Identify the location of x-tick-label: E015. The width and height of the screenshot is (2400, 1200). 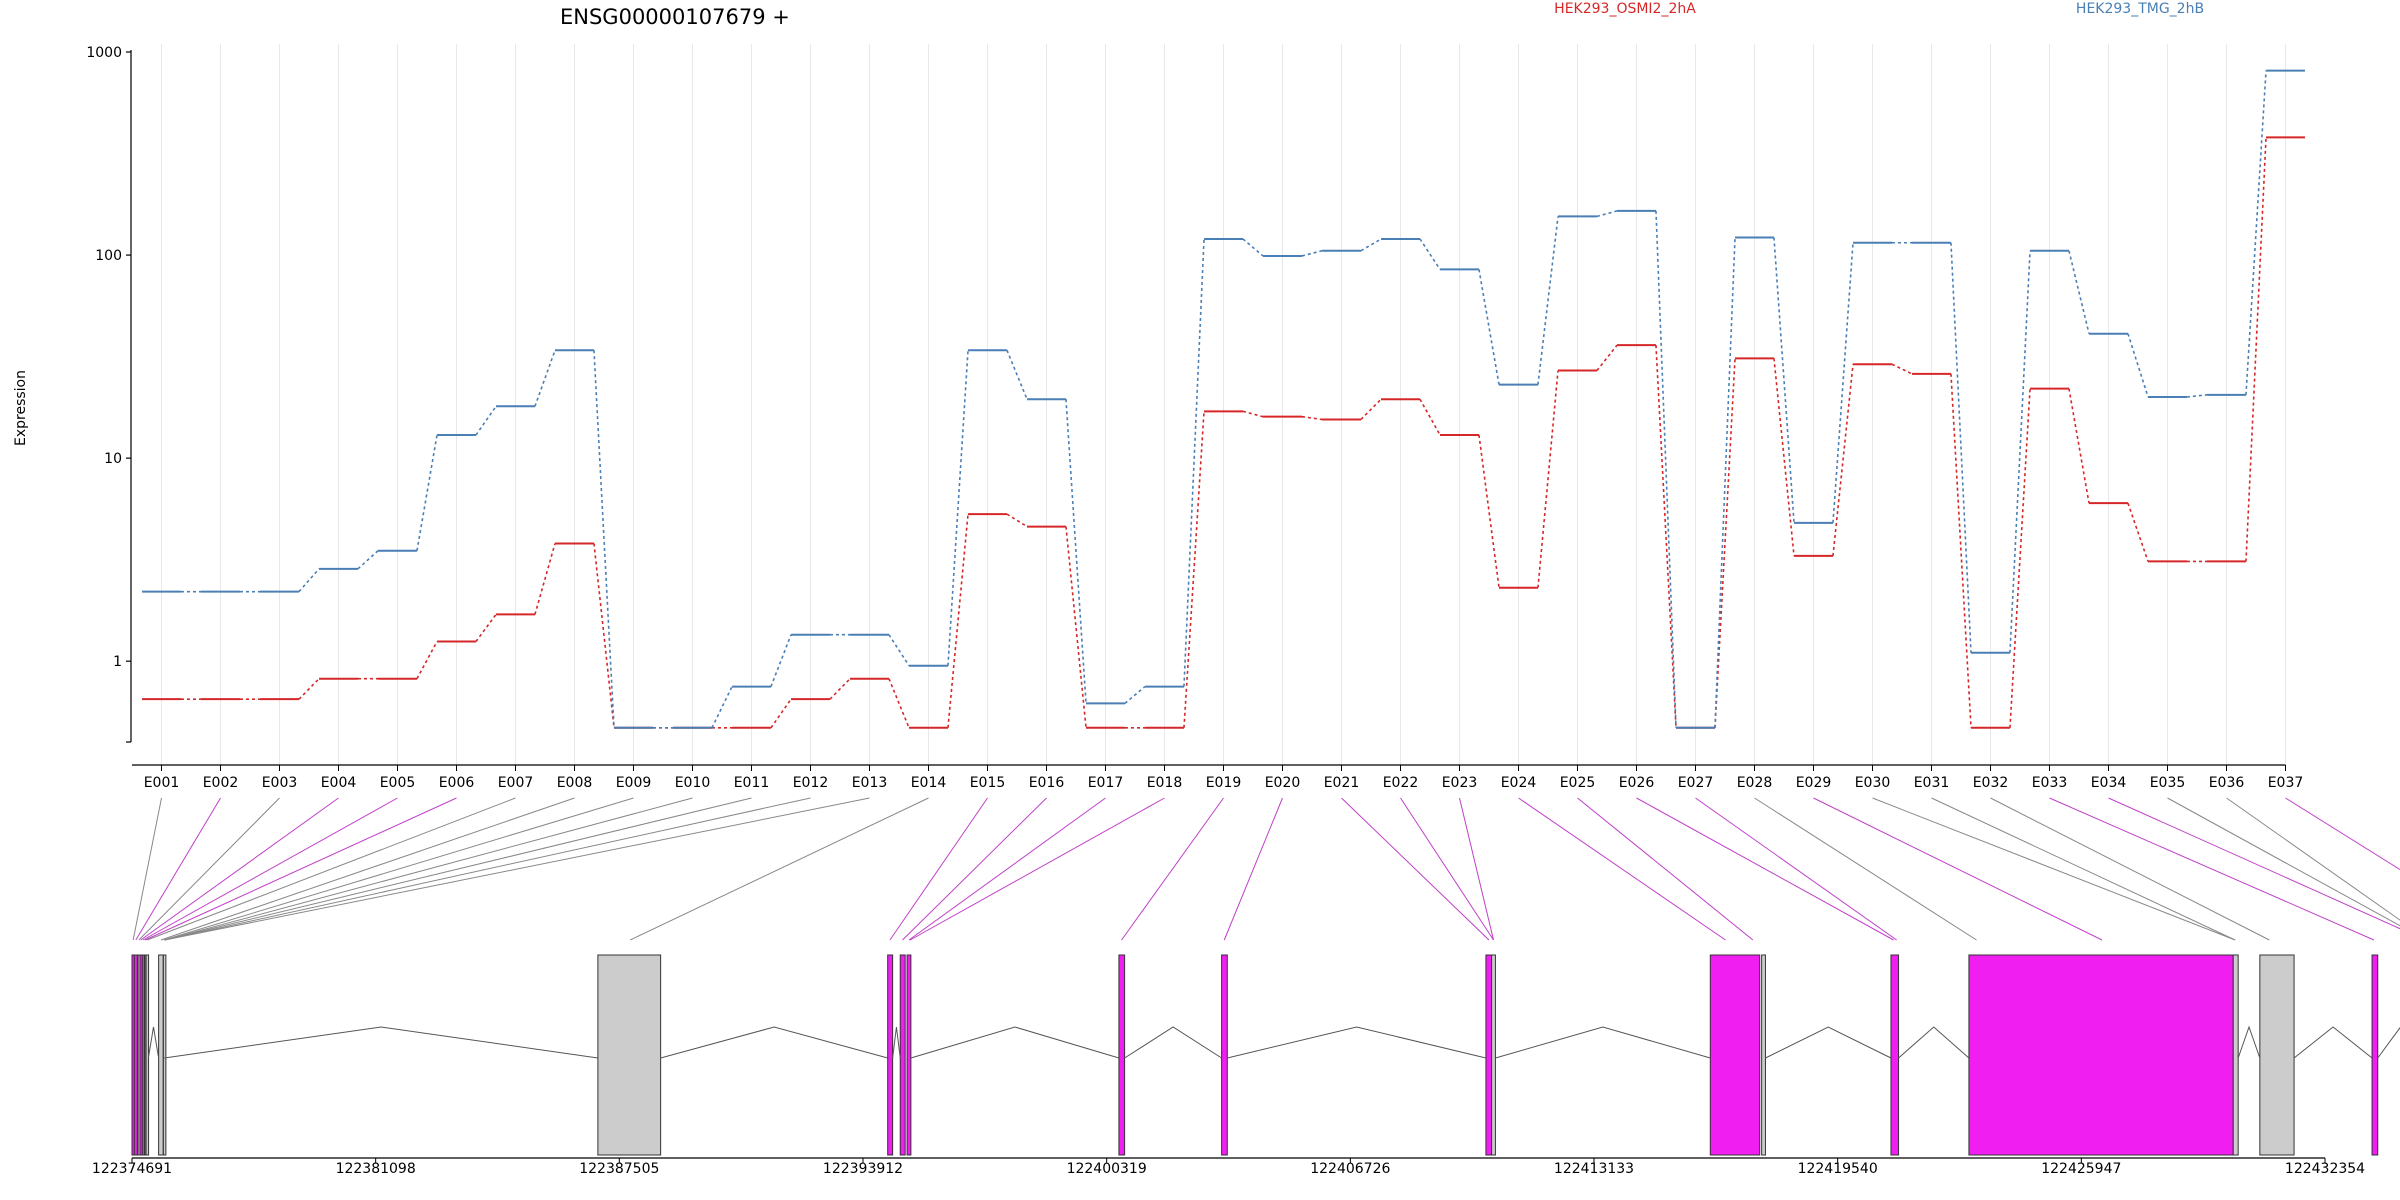
(988, 783).